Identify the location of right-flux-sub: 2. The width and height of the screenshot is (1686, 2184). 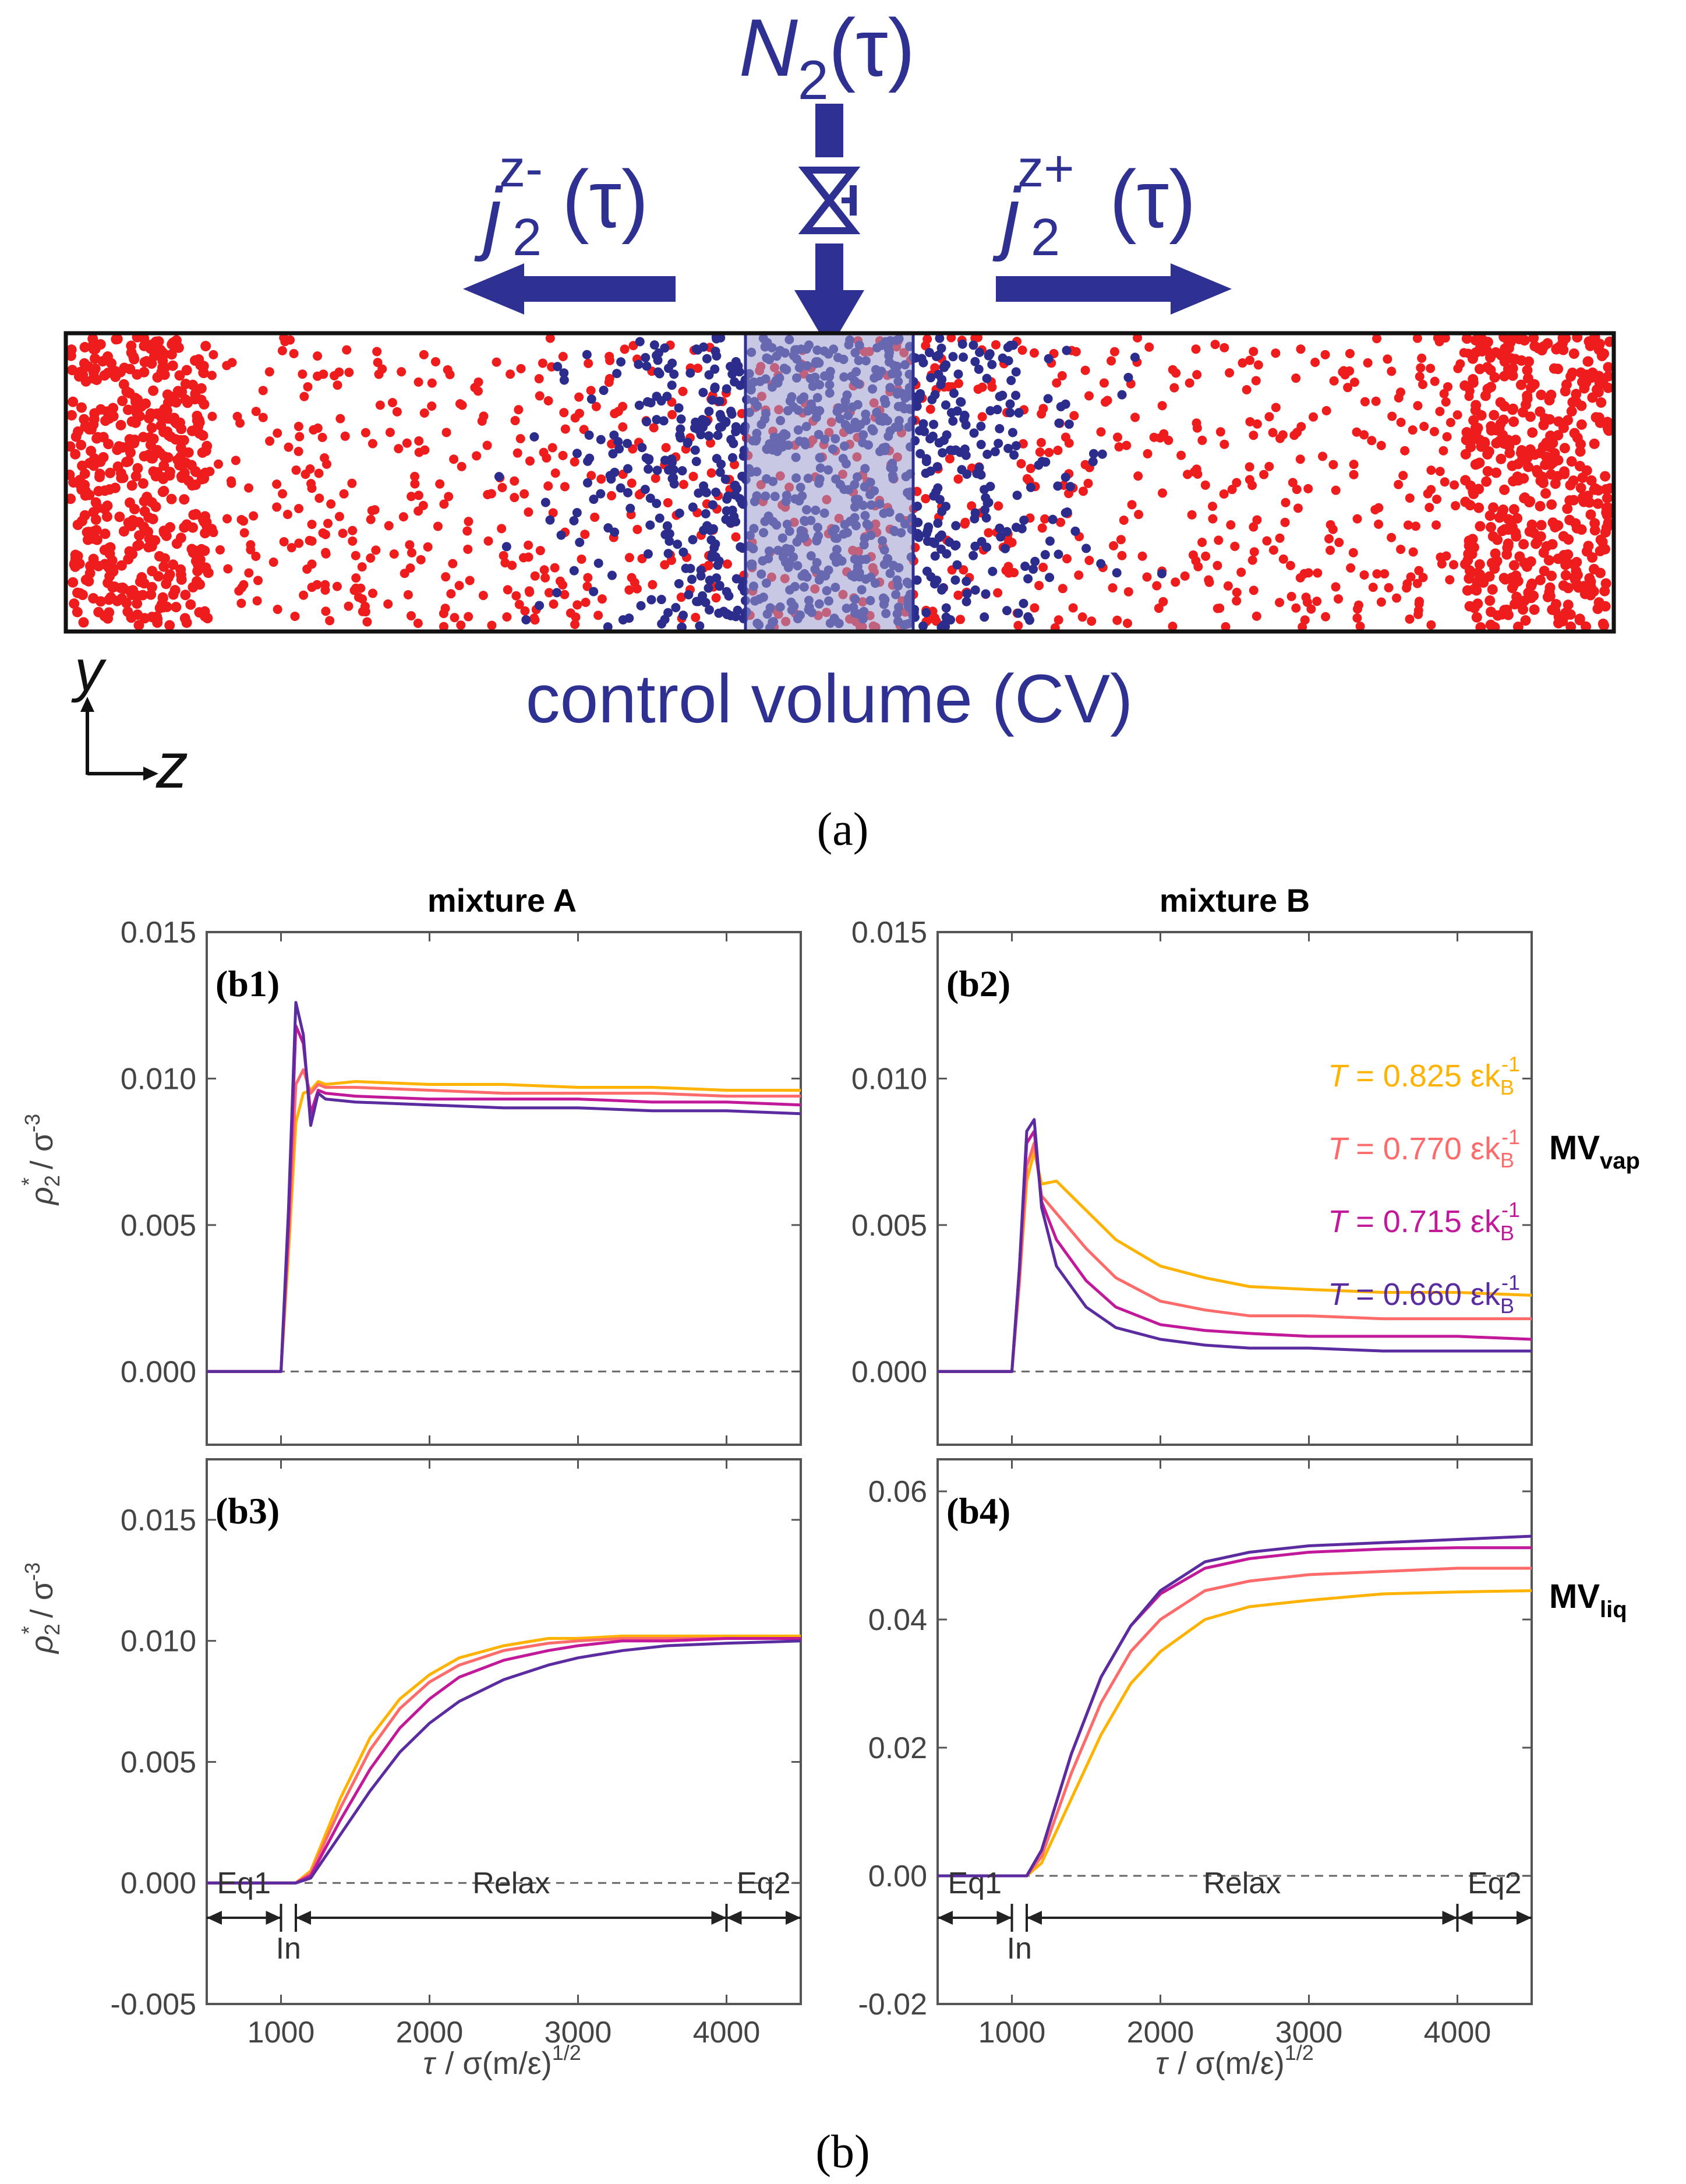
(1046, 238).